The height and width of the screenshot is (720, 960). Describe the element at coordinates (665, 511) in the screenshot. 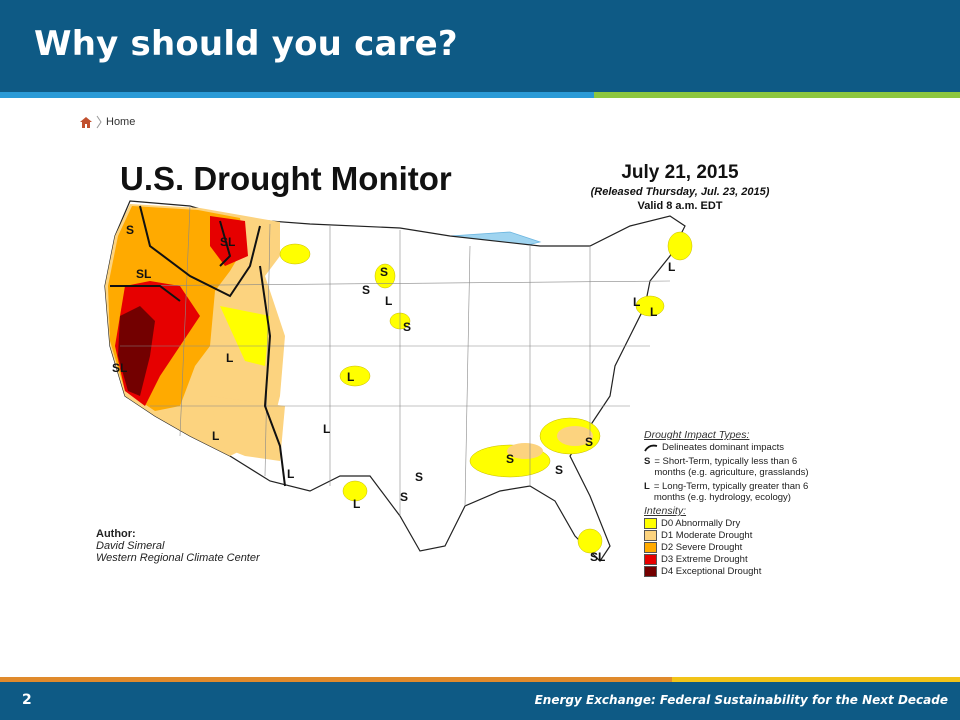

I see `intensity-header: Intensity:` at that location.